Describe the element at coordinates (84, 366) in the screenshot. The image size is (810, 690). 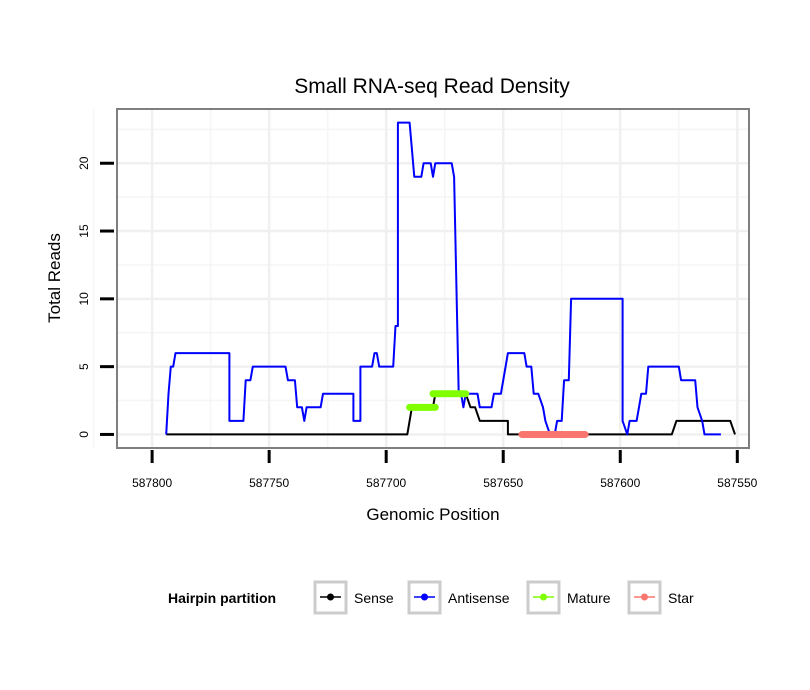
I see `y-tick-label: 5` at that location.